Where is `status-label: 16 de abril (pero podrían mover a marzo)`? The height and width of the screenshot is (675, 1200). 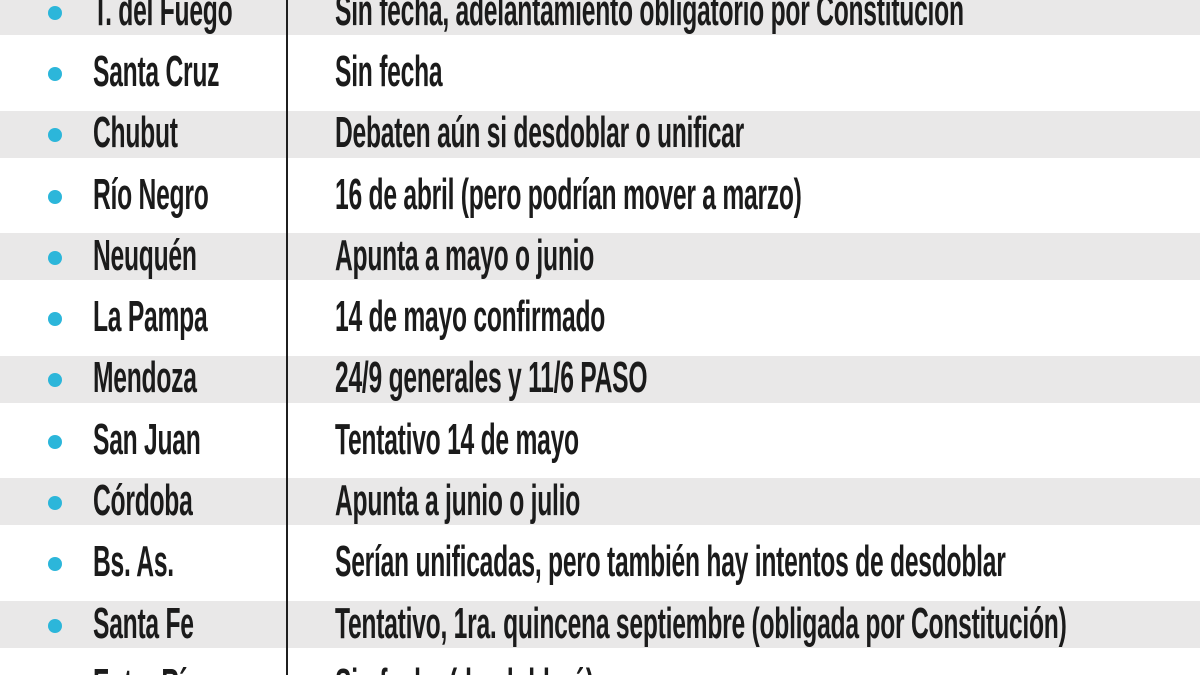 status-label: 16 de abril (pero podrían mover a marzo) is located at coordinates (568, 194).